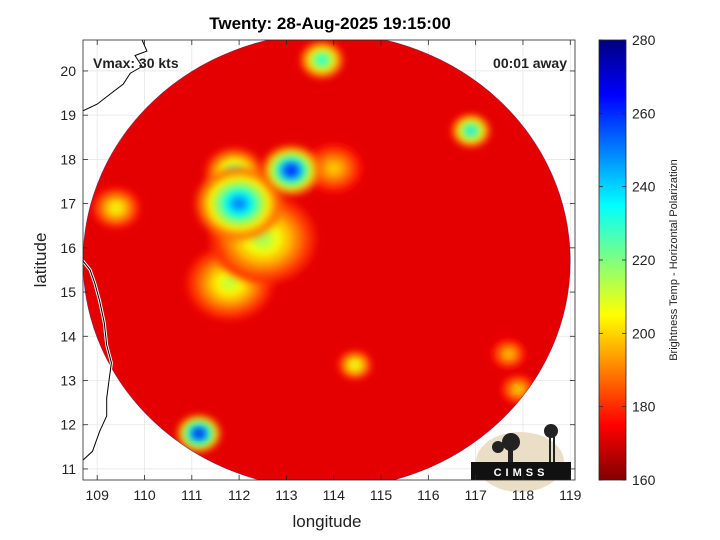 The width and height of the screenshot is (720, 540). What do you see at coordinates (115, 76) in the screenshot?
I see `coast-china` at bounding box center [115, 76].